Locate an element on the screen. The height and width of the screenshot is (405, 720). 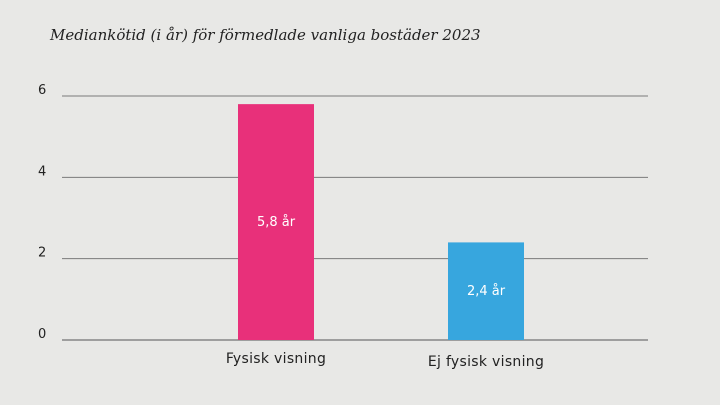
data-label: 2,4 år is located at coordinates (486, 291).